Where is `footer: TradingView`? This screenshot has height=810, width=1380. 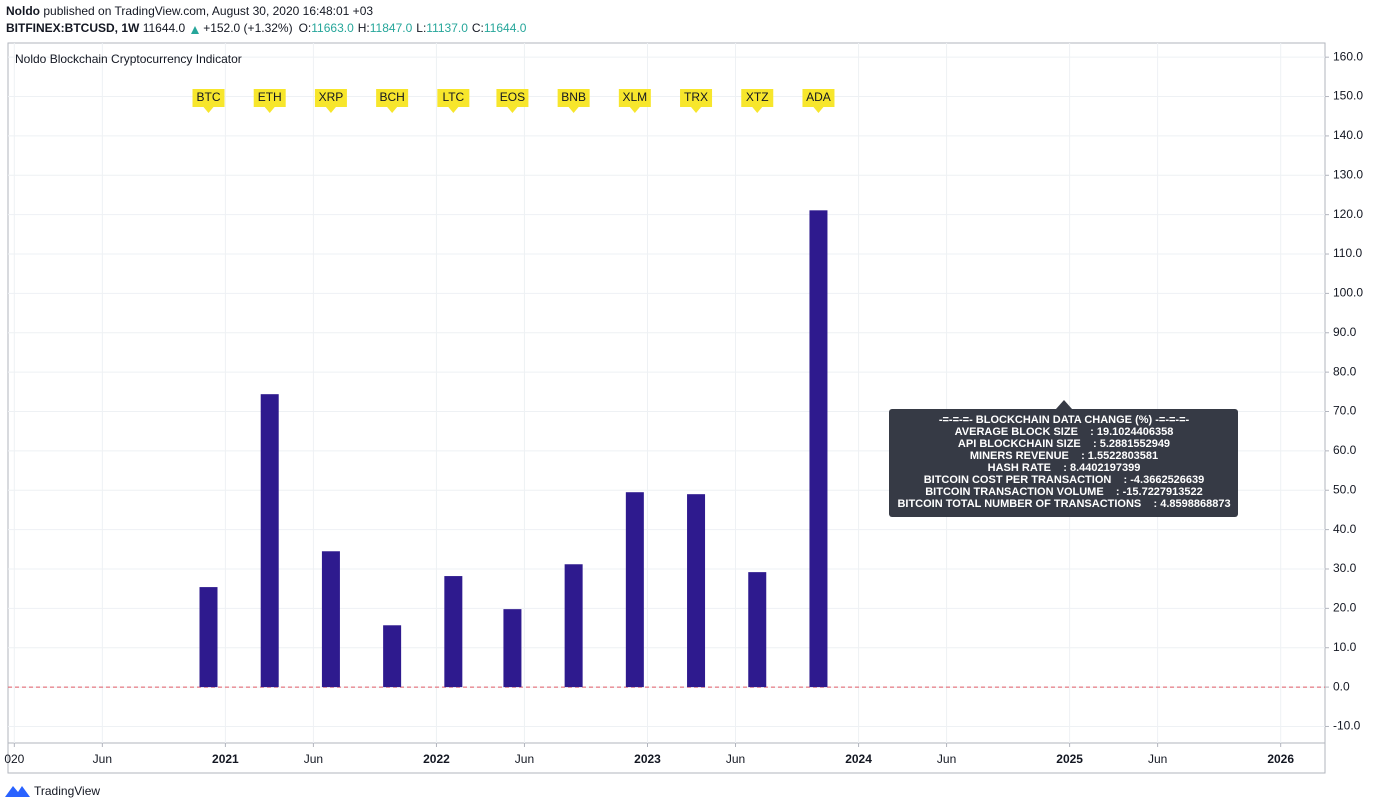
footer: TradingView is located at coordinates (52, 791).